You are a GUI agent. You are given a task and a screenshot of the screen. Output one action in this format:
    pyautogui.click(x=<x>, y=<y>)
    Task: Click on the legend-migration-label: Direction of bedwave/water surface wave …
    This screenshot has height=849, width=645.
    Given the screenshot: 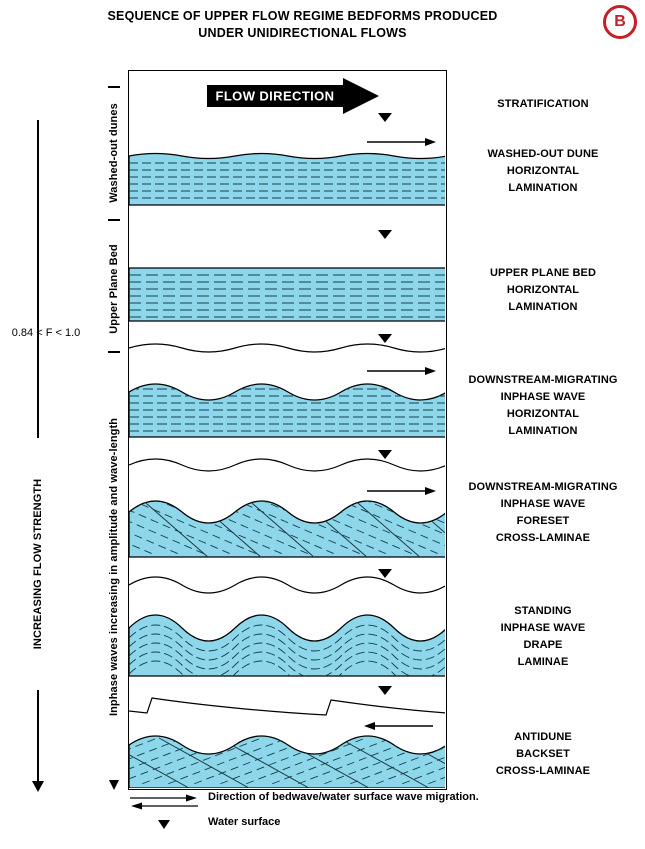 What is the action you would take?
    pyautogui.click(x=343, y=797)
    